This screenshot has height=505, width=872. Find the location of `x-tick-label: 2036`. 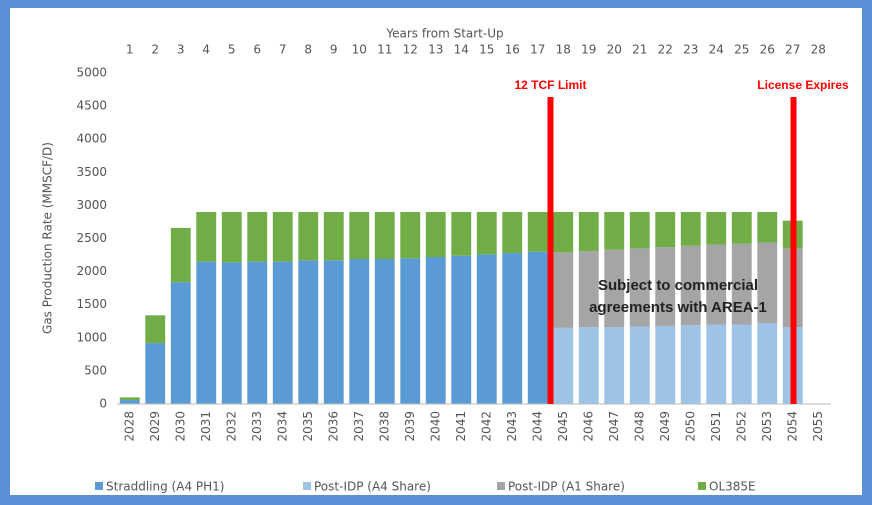

x-tick-label: 2036 is located at coordinates (333, 426).